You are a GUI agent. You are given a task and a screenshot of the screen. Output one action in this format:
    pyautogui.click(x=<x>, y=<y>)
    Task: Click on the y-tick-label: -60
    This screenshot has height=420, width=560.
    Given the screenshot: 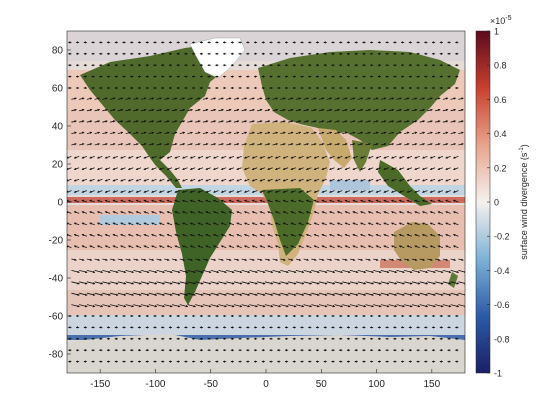 What is the action you would take?
    pyautogui.click(x=56, y=317)
    